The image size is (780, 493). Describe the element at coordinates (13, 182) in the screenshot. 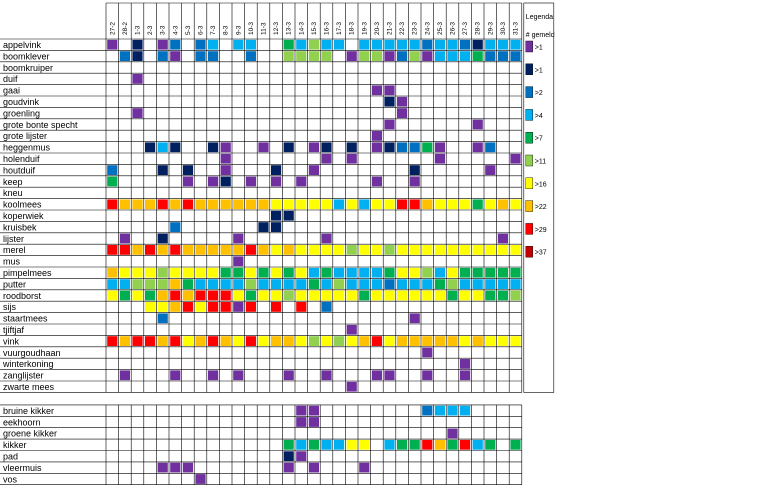

I see `species-label: keep` at that location.